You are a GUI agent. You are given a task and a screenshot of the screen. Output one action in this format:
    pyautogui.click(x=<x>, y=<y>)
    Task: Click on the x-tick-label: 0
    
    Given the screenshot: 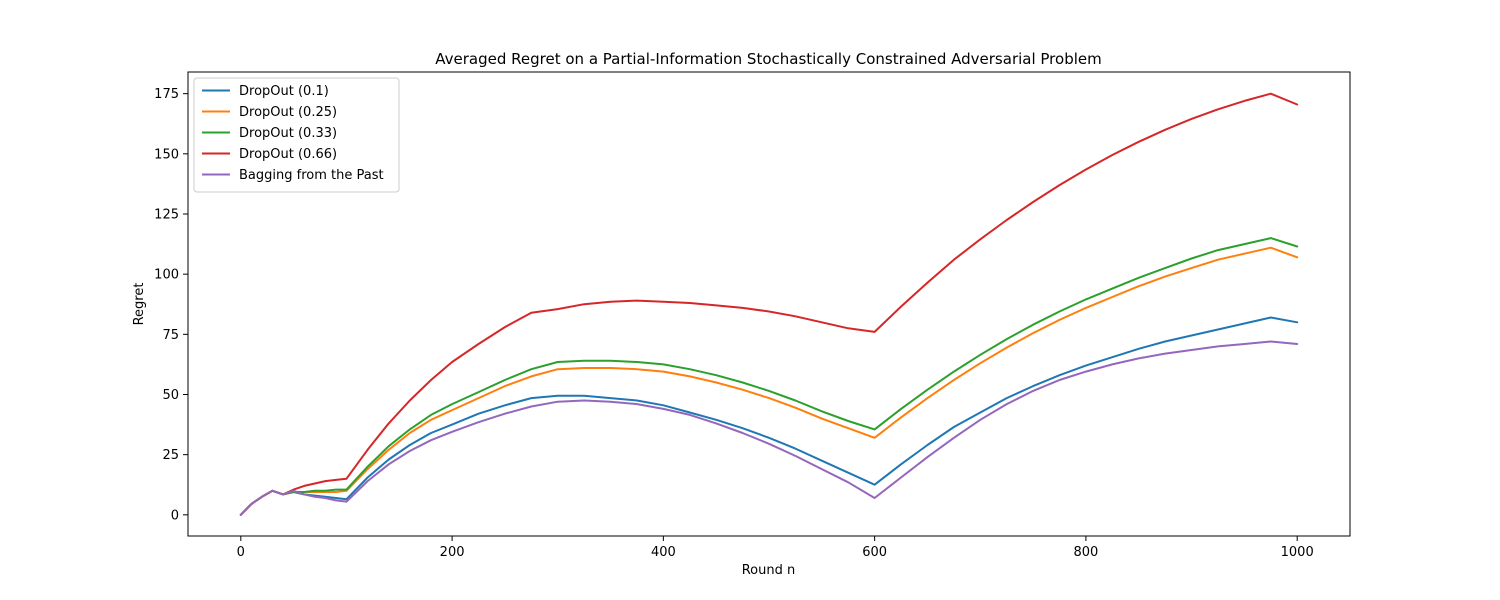 What is the action you would take?
    pyautogui.click(x=241, y=552)
    